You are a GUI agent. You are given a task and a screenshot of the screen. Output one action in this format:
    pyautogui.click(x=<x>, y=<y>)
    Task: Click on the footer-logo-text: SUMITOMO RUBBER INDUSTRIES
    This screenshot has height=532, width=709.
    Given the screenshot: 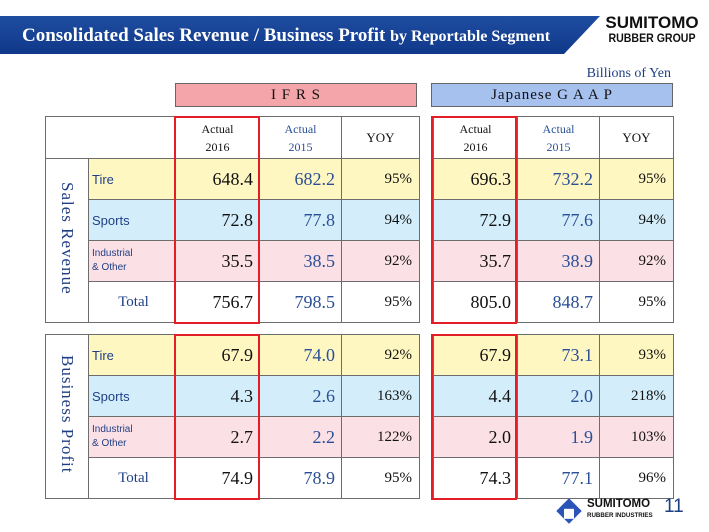 What is the action you would take?
    pyautogui.click(x=620, y=508)
    